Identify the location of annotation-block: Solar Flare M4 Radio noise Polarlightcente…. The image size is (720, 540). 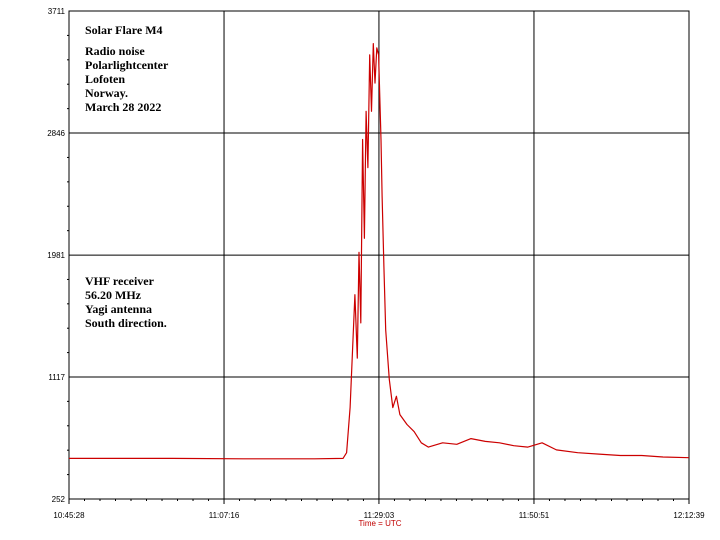
(127, 68).